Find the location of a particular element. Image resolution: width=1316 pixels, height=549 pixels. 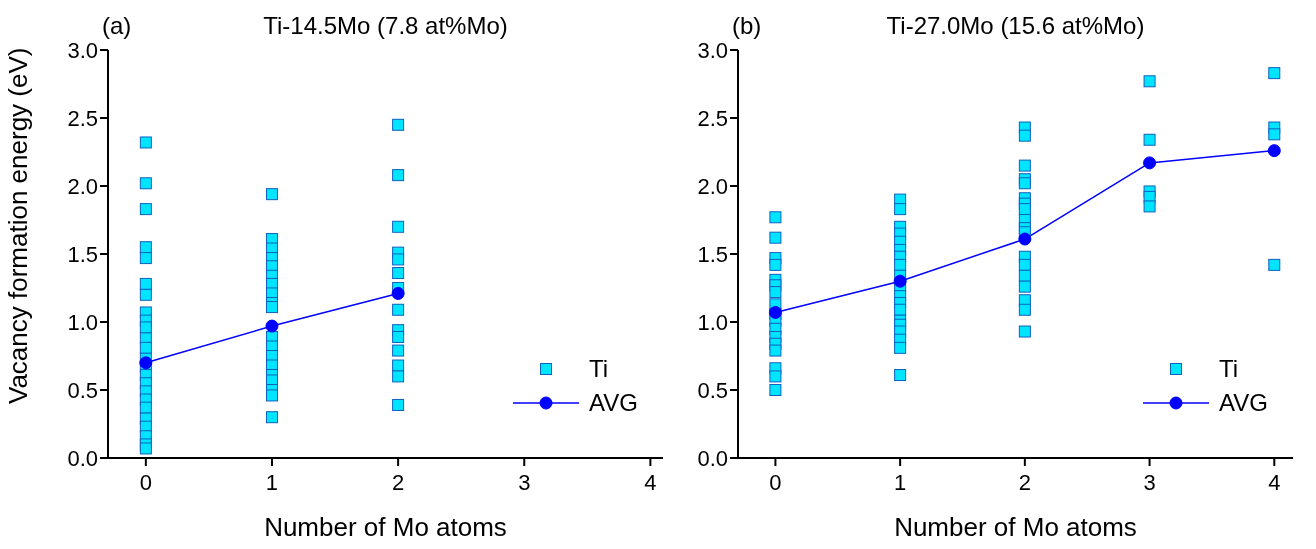

chart-title: Ti-14.5Mo (7.8 at%Mo) is located at coordinates (385, 25).